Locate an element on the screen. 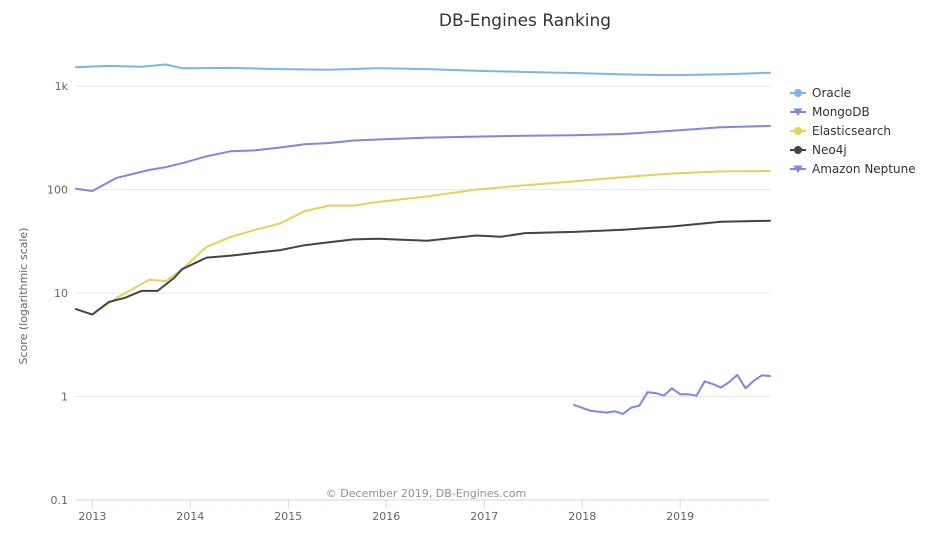 The height and width of the screenshot is (548, 926). legend-item-elasticsearch: Elasticsearch is located at coordinates (840, 131).